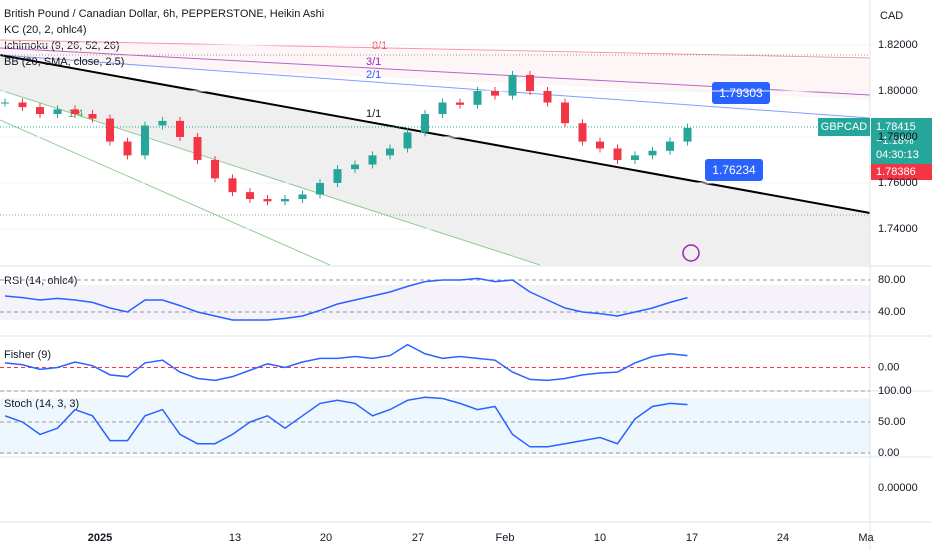  Describe the element at coordinates (897, 155) in the screenshot. I see `countdown: 04:30:13` at that location.